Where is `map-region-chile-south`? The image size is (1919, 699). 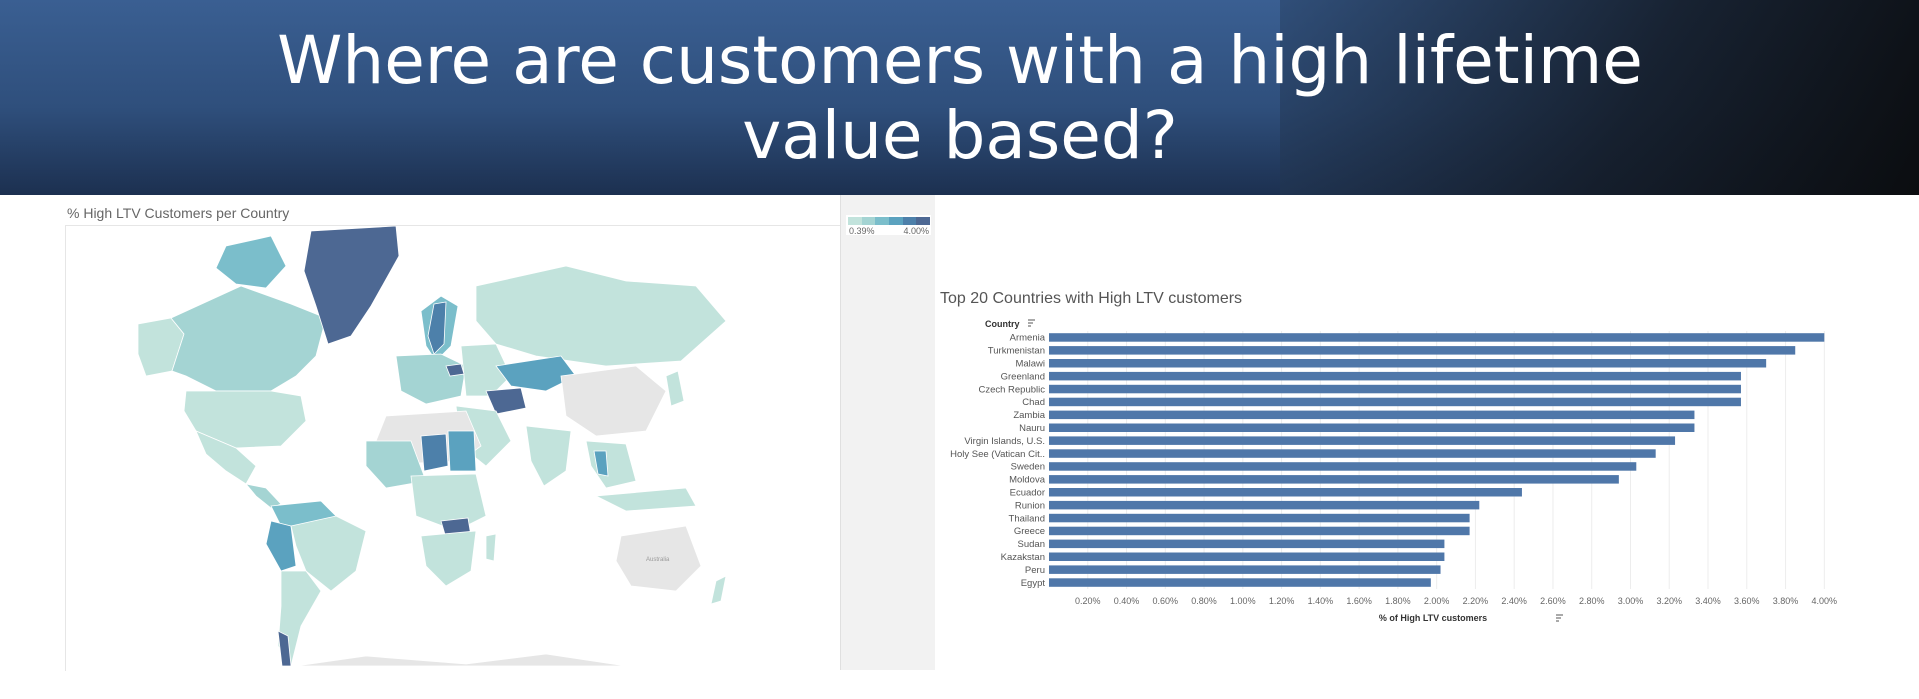
map-region-chile-south is located at coordinates (284, 648).